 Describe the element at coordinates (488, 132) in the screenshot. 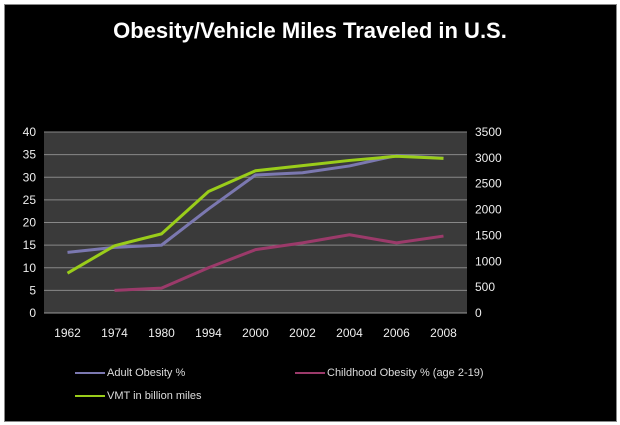

I see `y-right-tick-label: 3500` at that location.